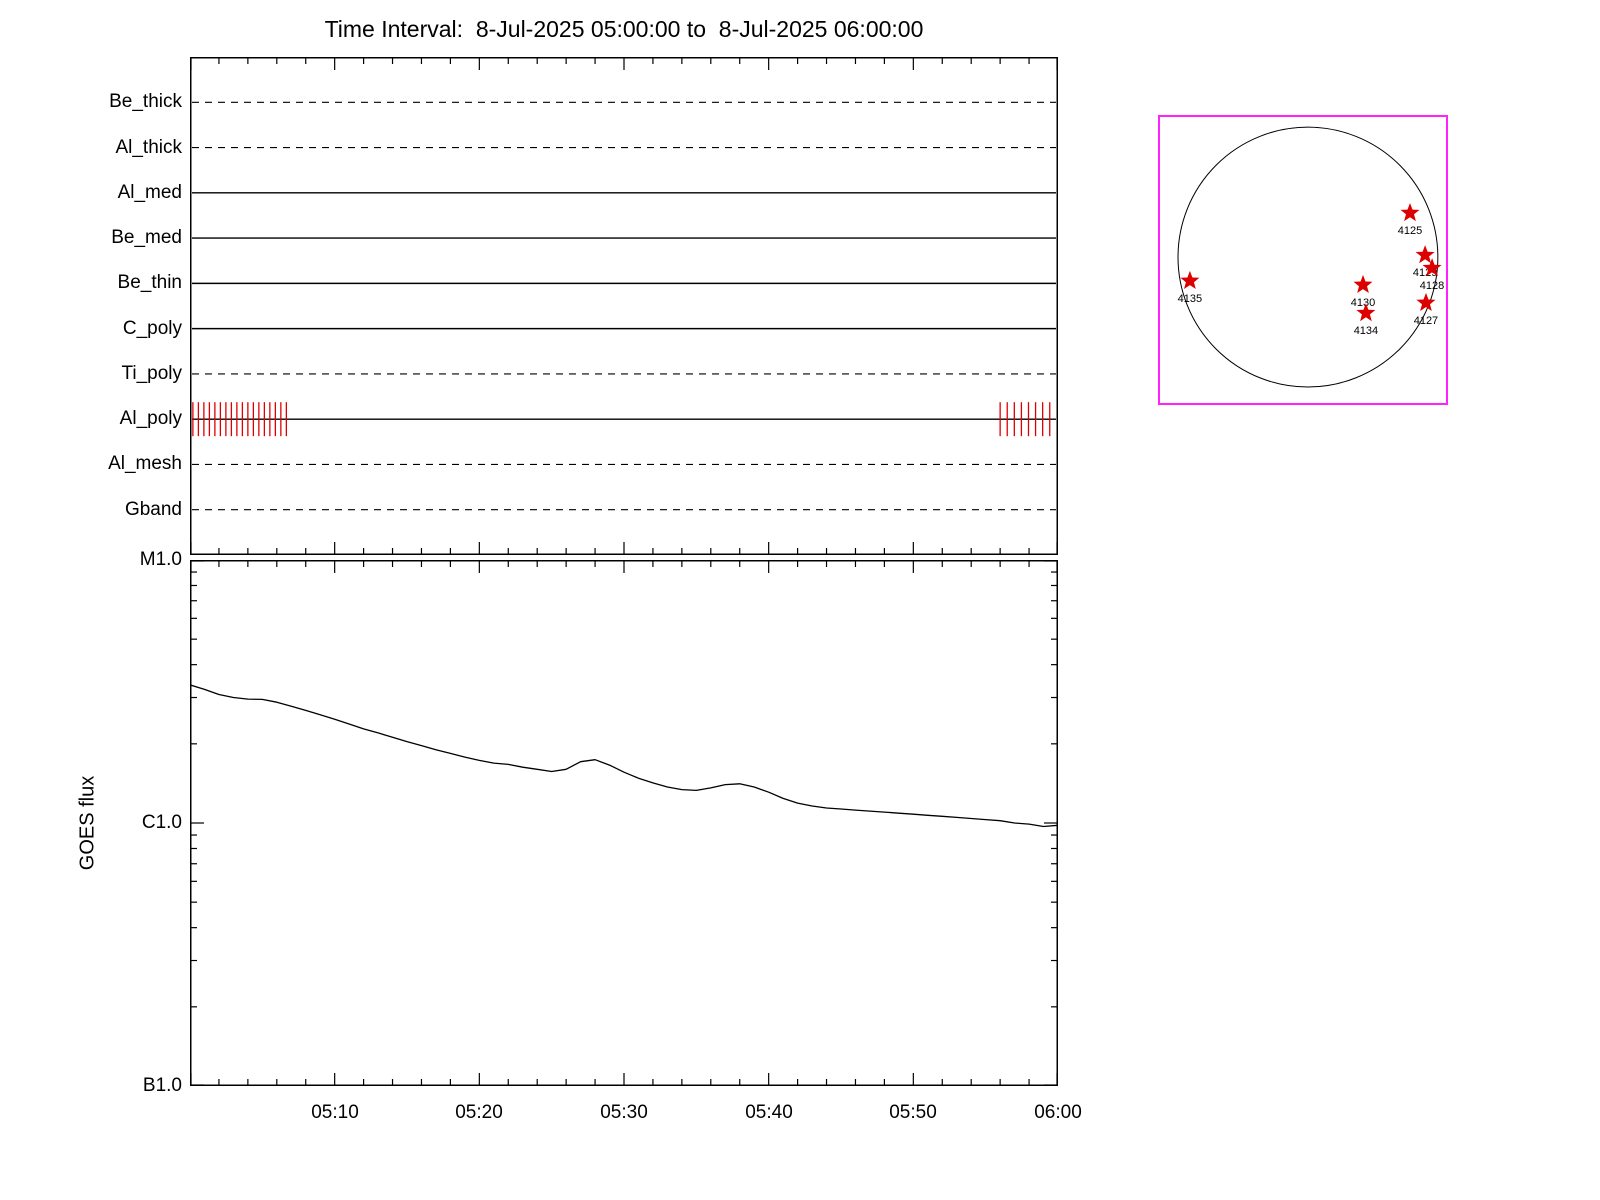  I want to click on xtick-0520: 05:20, so click(479, 1112).